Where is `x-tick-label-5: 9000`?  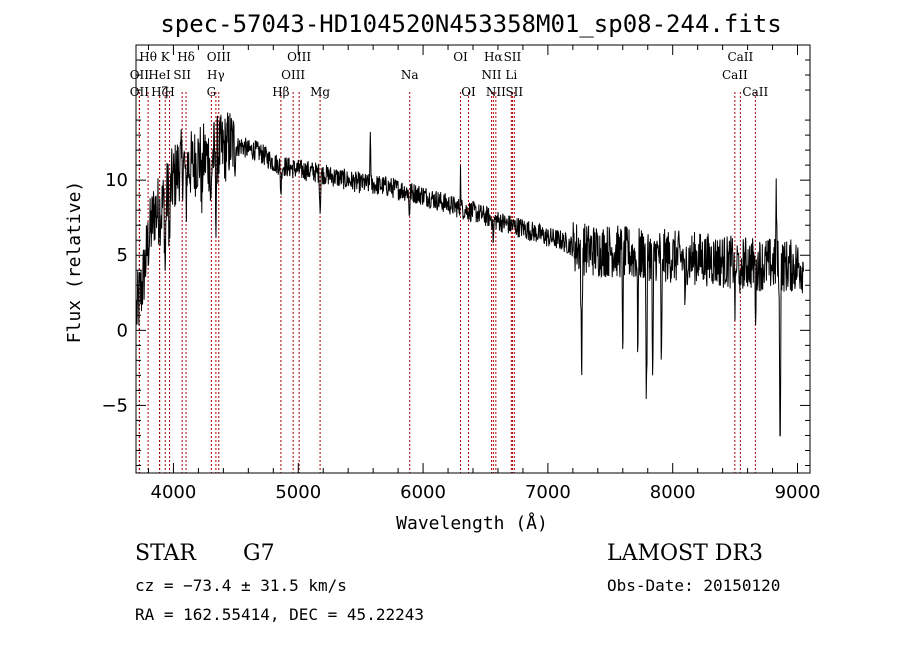 x-tick-label-5: 9000 is located at coordinates (798, 492).